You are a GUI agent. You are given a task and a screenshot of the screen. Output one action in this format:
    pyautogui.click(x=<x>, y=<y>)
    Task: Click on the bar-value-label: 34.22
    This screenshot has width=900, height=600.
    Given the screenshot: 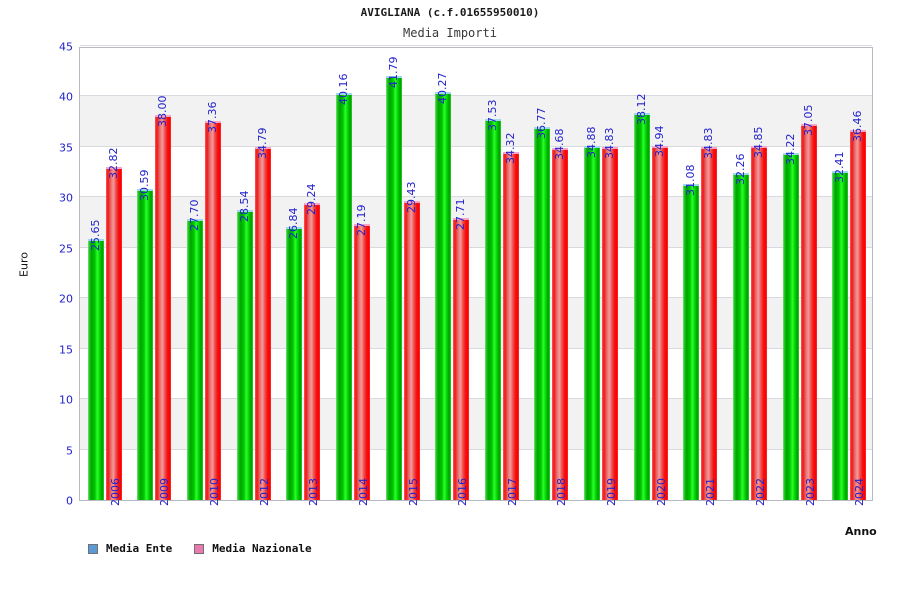 What is the action you would take?
    pyautogui.click(x=790, y=149)
    